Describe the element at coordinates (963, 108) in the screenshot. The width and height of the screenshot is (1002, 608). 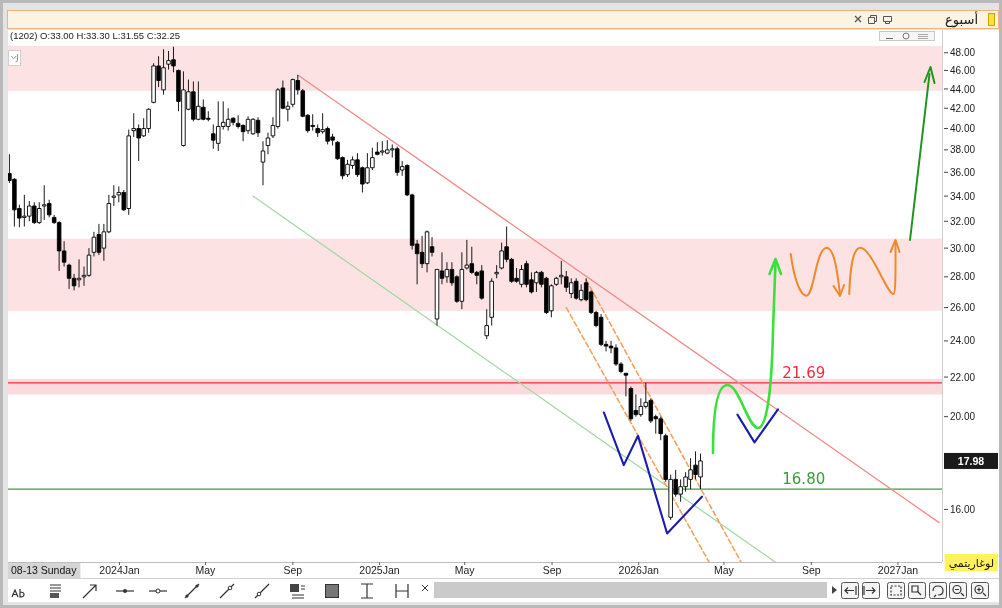
I see `y-tick-label: 42.00` at that location.